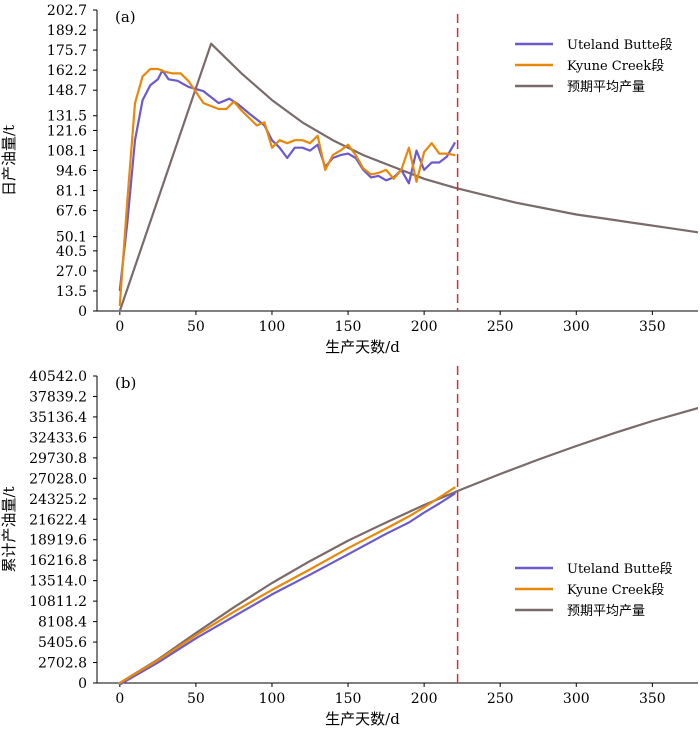  I want to click on y-tick-label: 189.2, so click(67, 31).